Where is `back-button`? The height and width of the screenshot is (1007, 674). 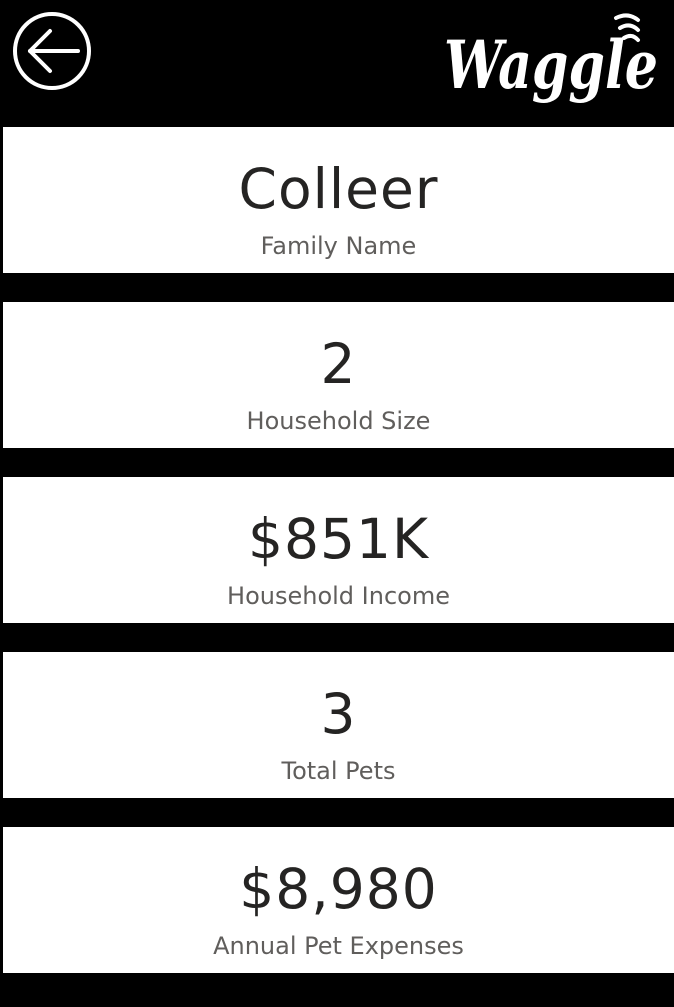
back-button is located at coordinates (52, 51).